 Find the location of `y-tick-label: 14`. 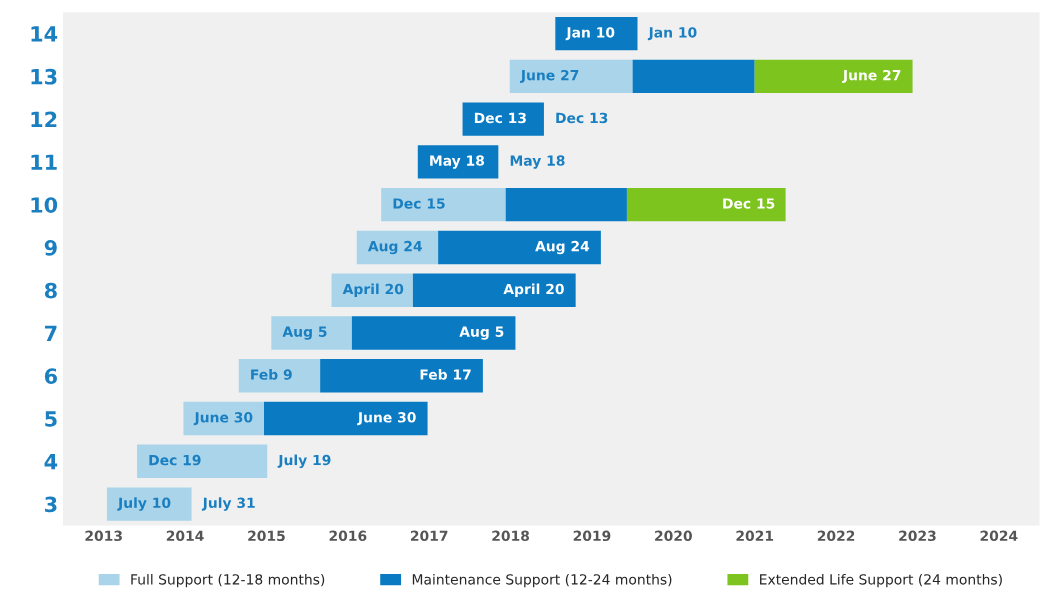

y-tick-label: 14 is located at coordinates (44, 34).